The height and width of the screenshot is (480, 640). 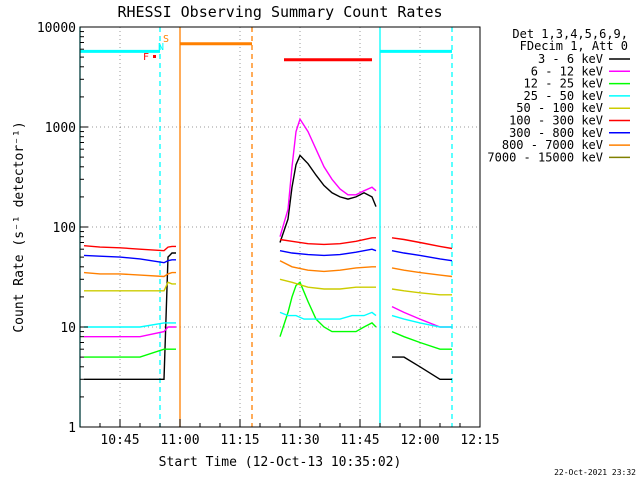 What do you see at coordinates (359, 440) in the screenshot?
I see `x-tick-label: 11:45` at bounding box center [359, 440].